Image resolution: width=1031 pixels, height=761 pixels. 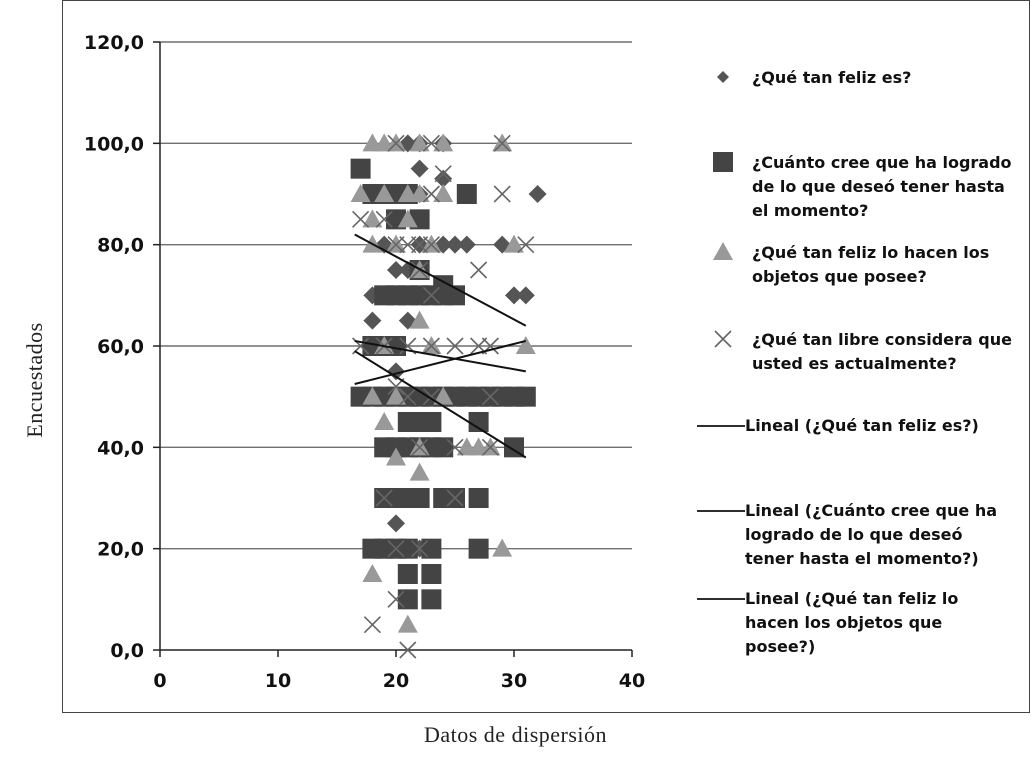 What do you see at coordinates (278, 681) in the screenshot?
I see `x-tick-label: 10` at bounding box center [278, 681].